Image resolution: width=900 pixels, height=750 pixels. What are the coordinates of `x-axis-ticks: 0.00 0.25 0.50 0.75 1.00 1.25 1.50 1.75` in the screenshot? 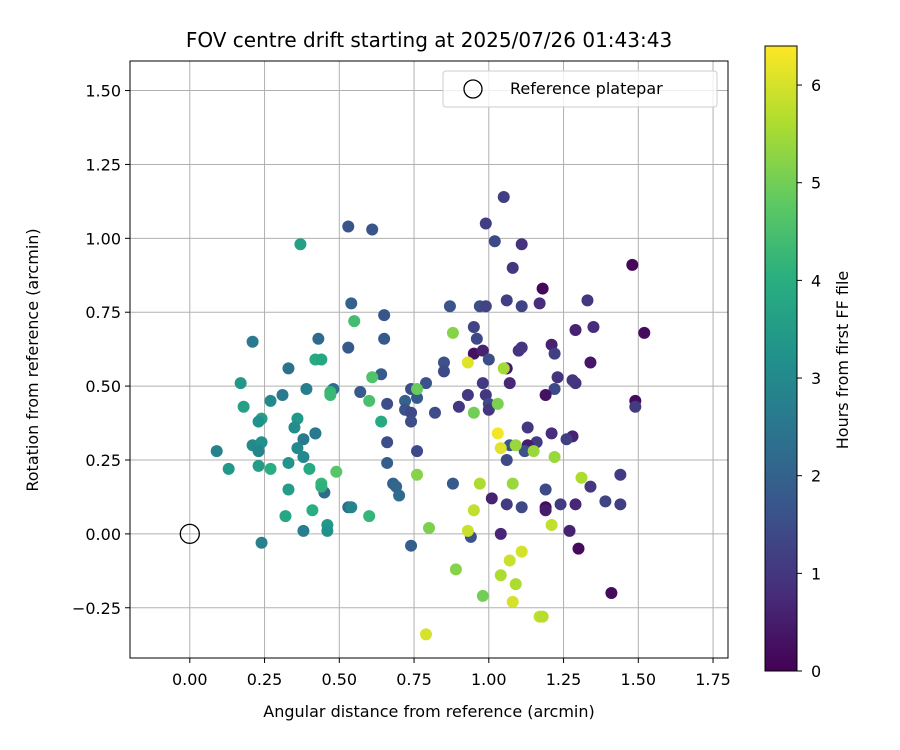 It's located at (451, 673).